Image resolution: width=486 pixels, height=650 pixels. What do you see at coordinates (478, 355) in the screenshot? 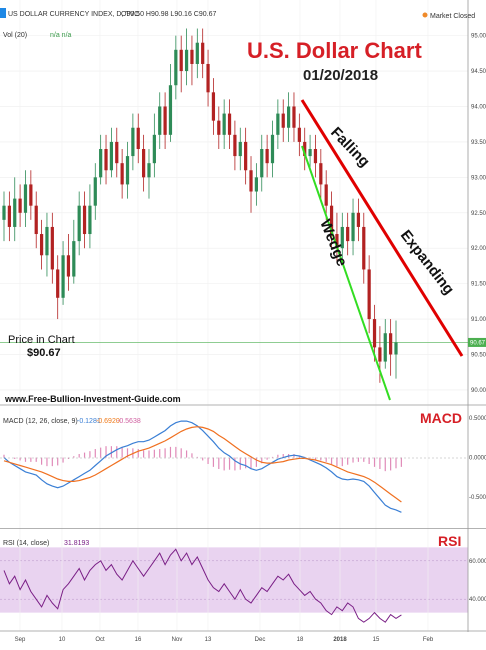
I see `price-tick-label: 90.50` at bounding box center [478, 355].